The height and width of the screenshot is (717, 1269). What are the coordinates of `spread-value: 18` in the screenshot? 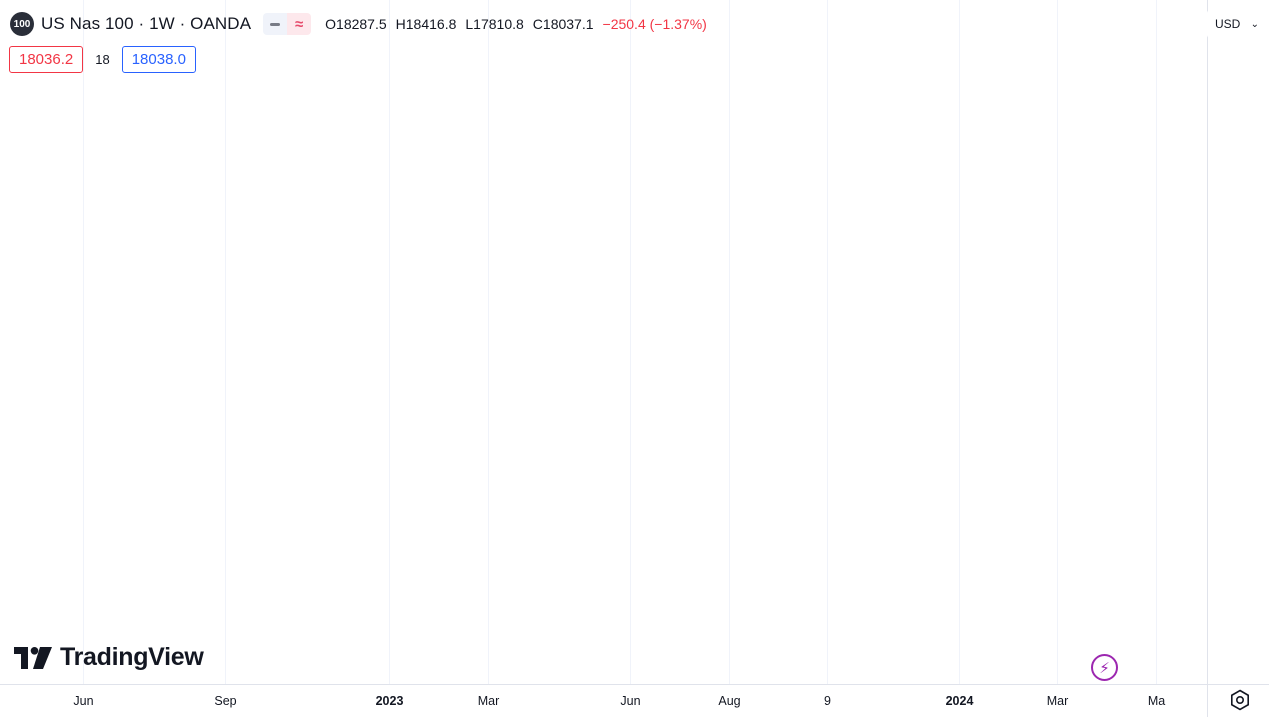 It's located at (102, 59).